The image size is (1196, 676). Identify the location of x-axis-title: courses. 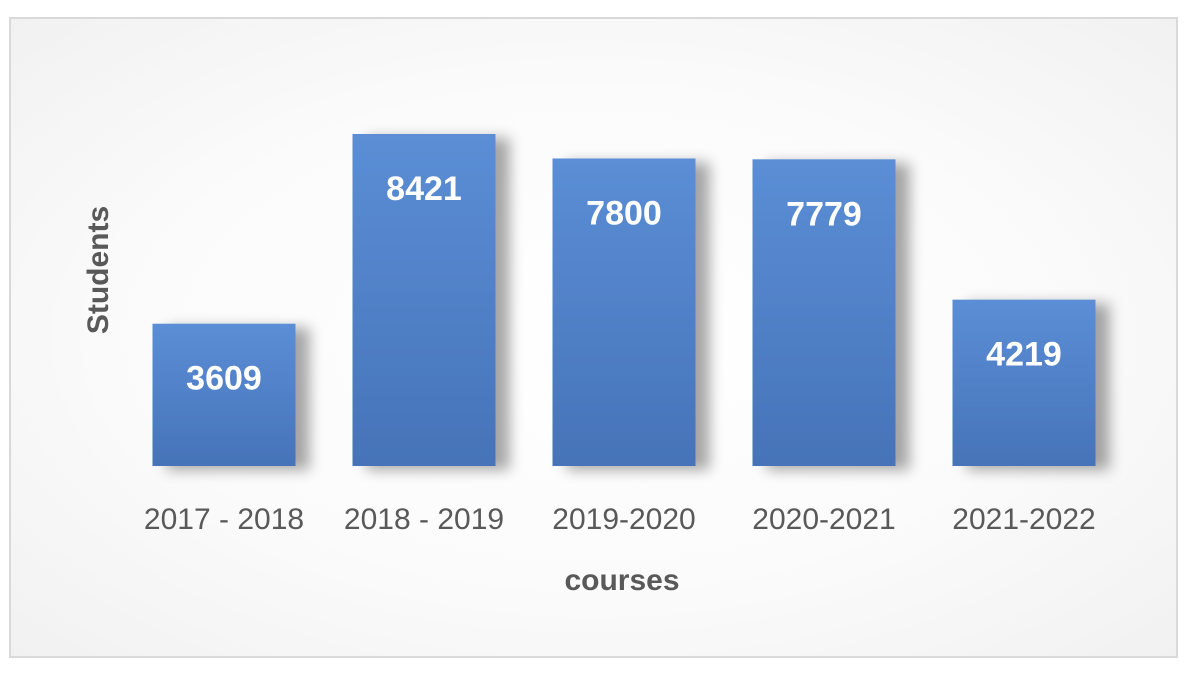
(621, 580).